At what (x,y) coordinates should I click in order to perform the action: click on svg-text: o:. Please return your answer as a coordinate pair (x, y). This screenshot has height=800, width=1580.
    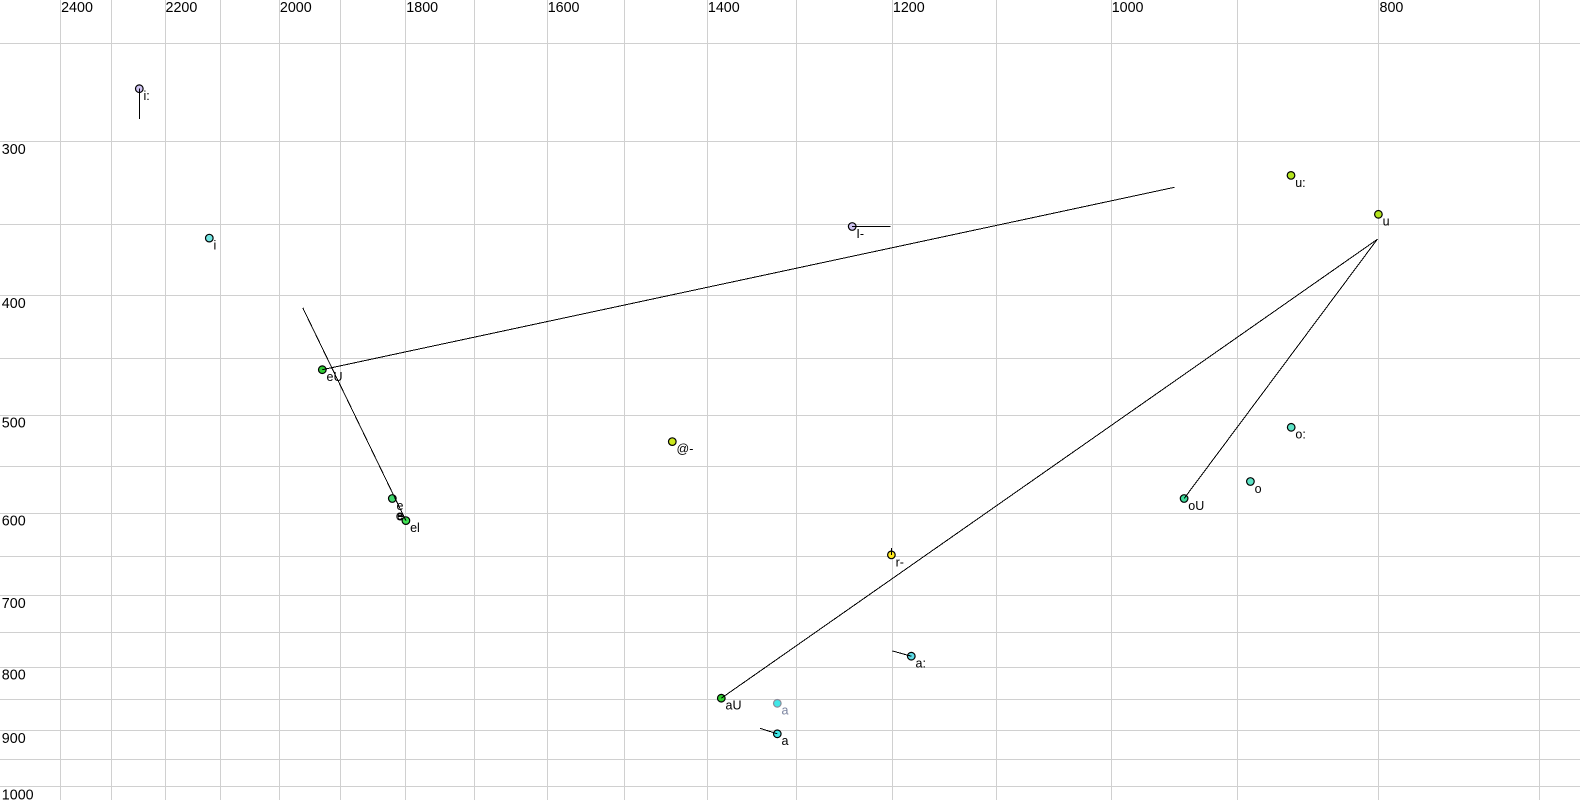
    Looking at the image, I should click on (1300, 435).